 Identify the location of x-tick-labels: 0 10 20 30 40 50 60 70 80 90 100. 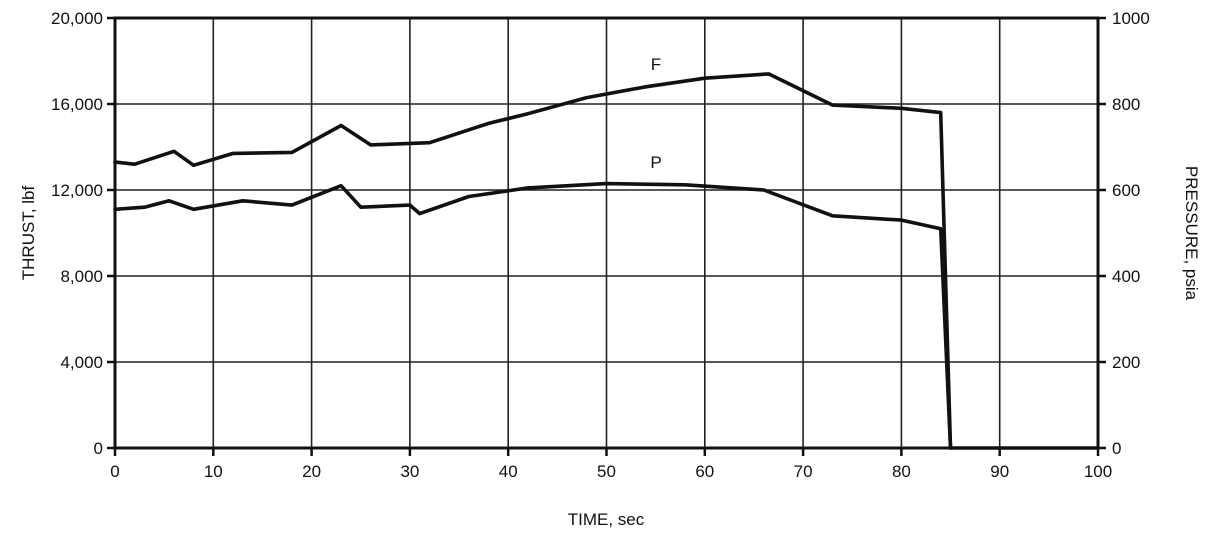
(611, 471).